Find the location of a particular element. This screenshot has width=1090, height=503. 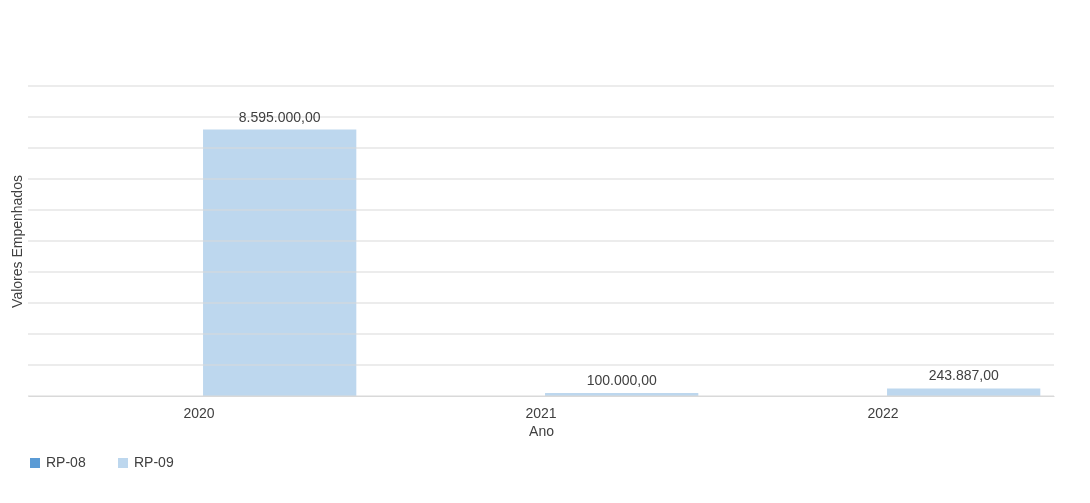

data-label: 100.000,00 is located at coordinates (621, 379).